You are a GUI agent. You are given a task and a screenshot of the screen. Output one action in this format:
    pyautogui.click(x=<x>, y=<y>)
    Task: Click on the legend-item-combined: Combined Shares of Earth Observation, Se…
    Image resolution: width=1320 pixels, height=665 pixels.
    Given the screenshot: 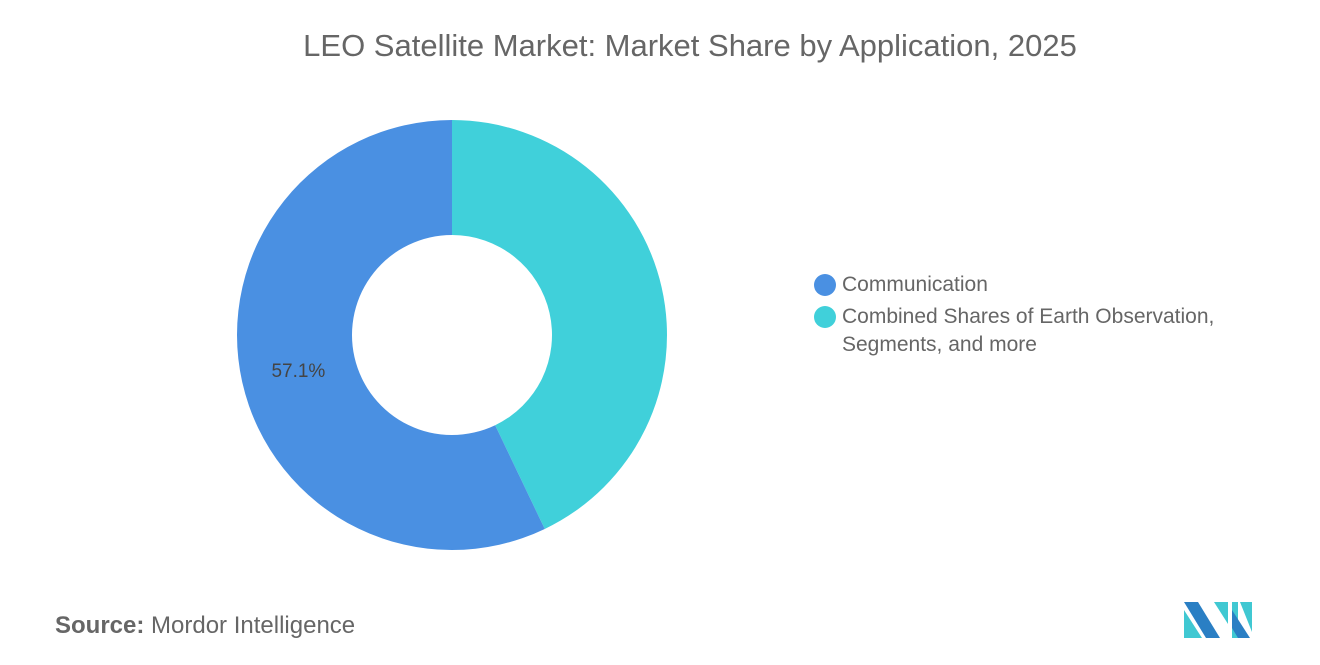 What is the action you would take?
    pyautogui.click(x=1033, y=331)
    